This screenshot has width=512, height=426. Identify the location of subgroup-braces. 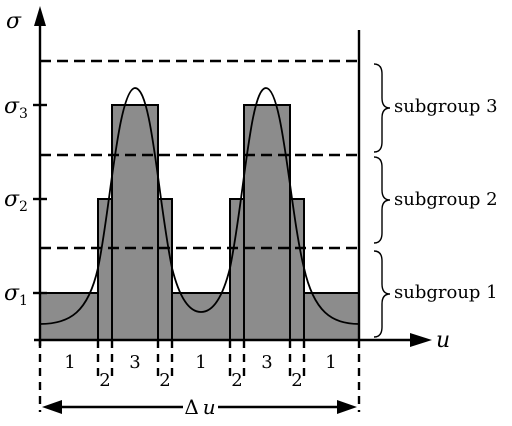
(382, 200).